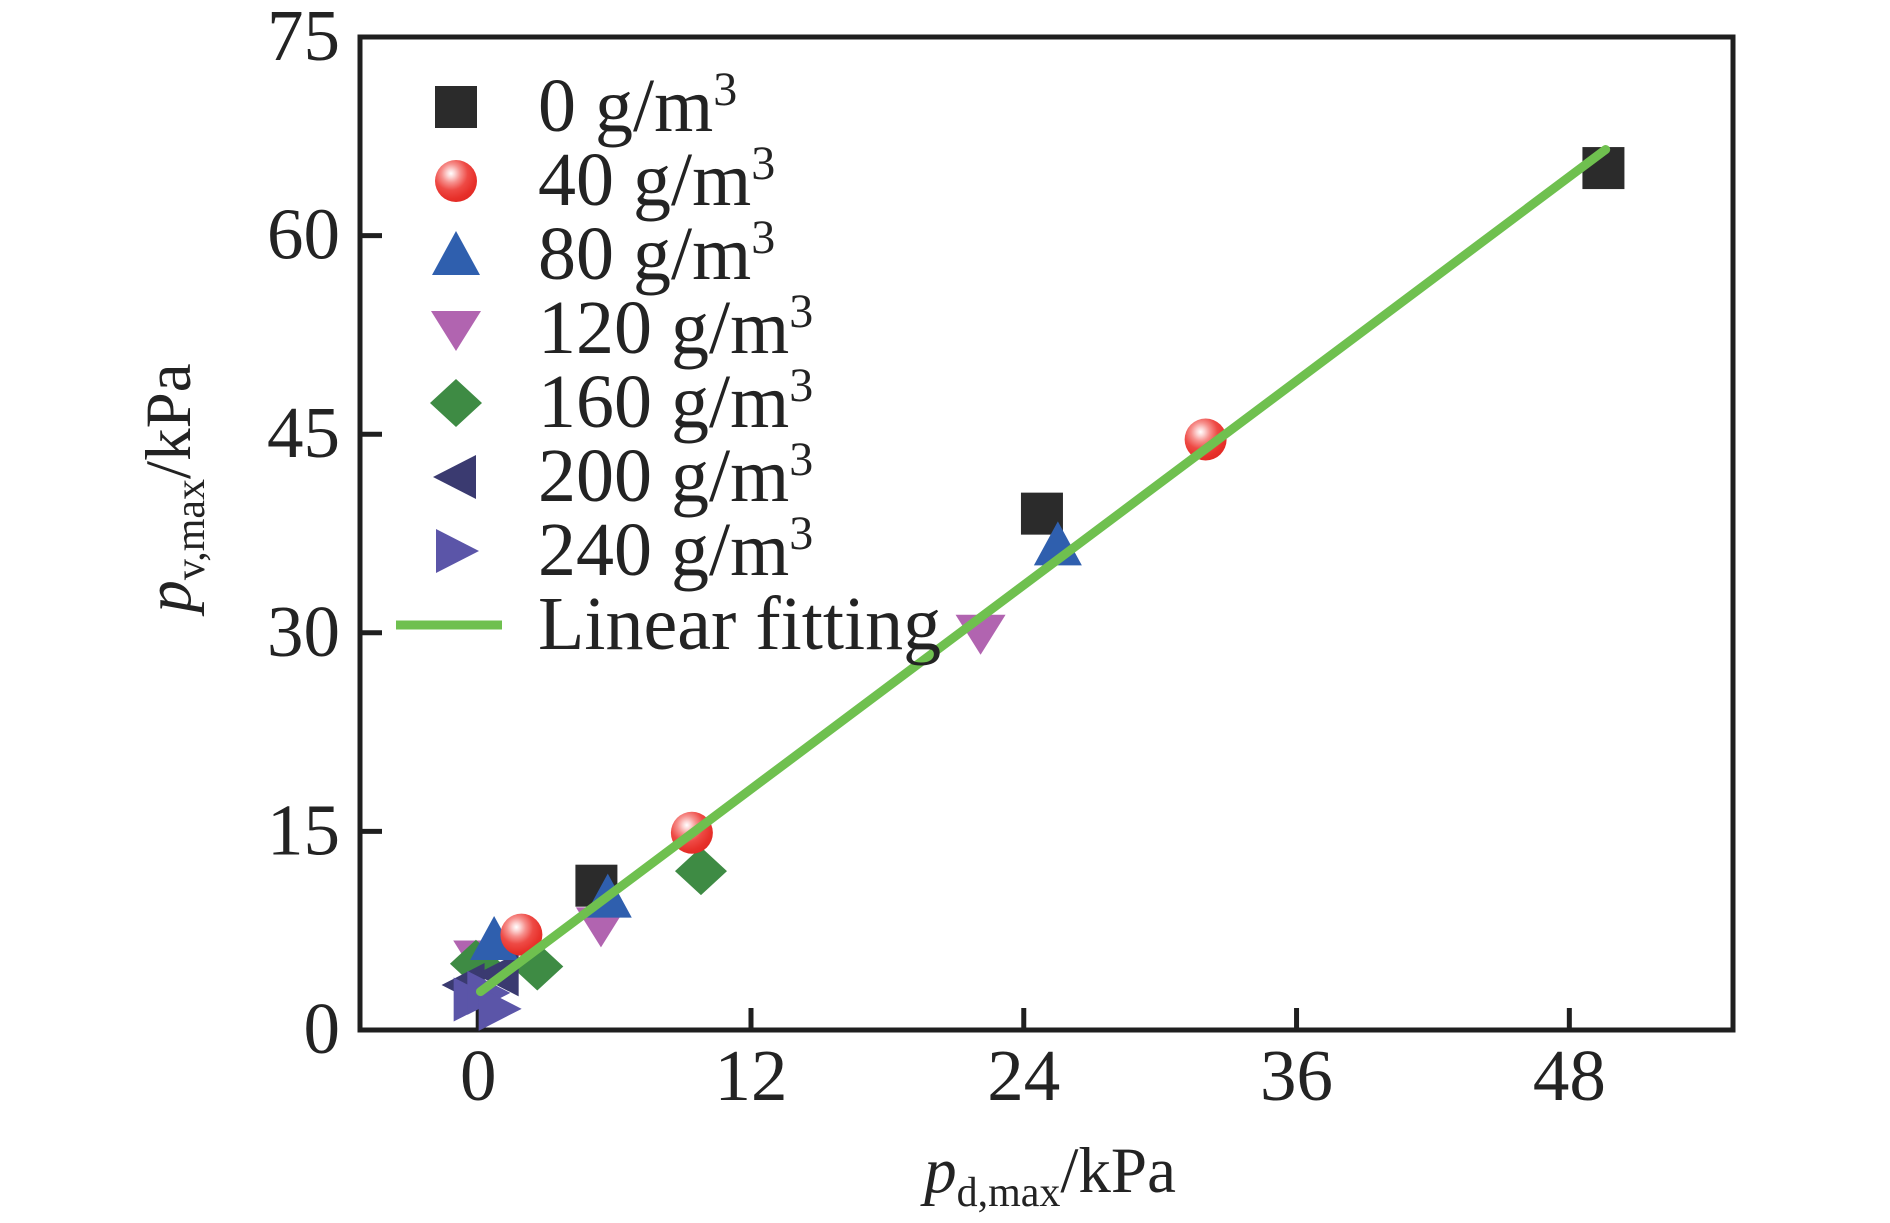 This screenshot has height=1223, width=1890. What do you see at coordinates (500, 1008) in the screenshot?
I see `marker-triangle-right` at bounding box center [500, 1008].